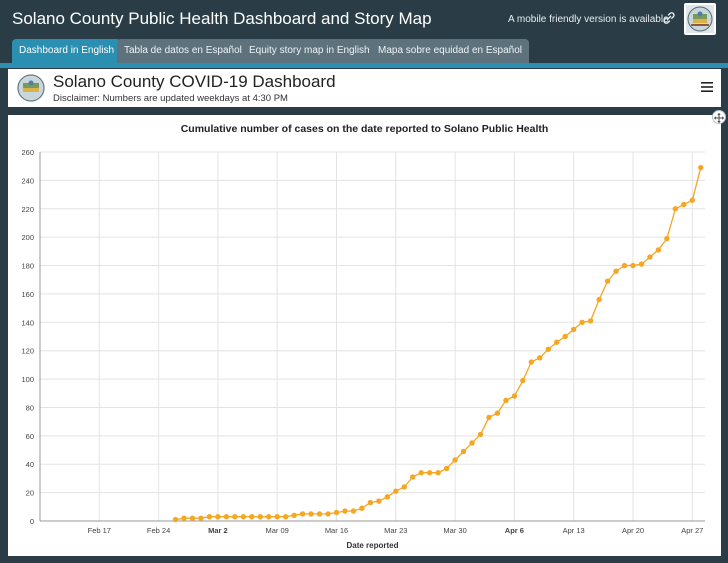  What do you see at coordinates (669, 18) in the screenshot?
I see `link-icon` at bounding box center [669, 18].